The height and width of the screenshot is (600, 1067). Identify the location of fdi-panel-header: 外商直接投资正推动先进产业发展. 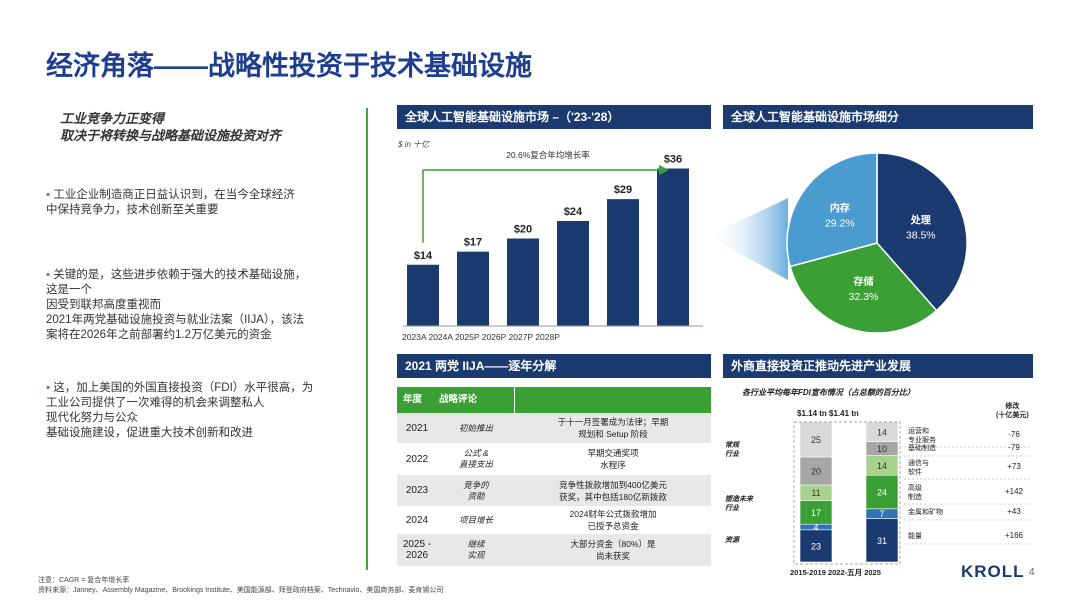
(878, 366).